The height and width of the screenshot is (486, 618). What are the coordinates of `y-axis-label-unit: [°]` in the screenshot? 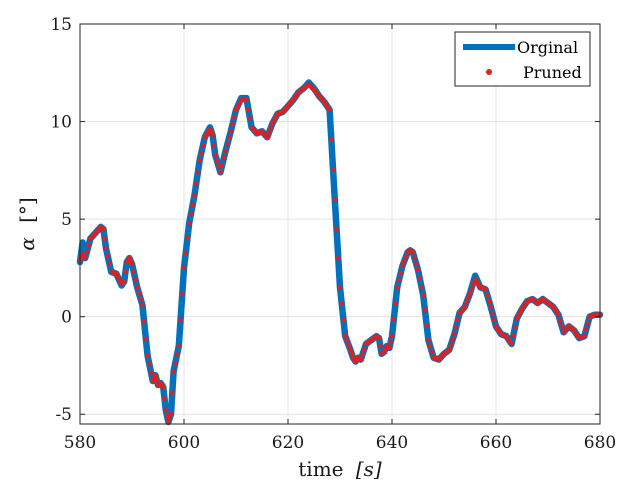 It's located at (27, 210).